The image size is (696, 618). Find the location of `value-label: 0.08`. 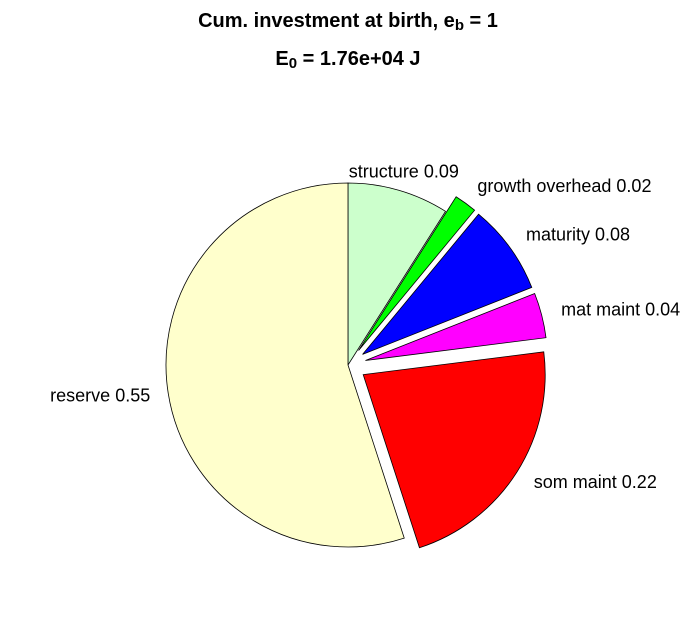

value-label: 0.08 is located at coordinates (612, 234).